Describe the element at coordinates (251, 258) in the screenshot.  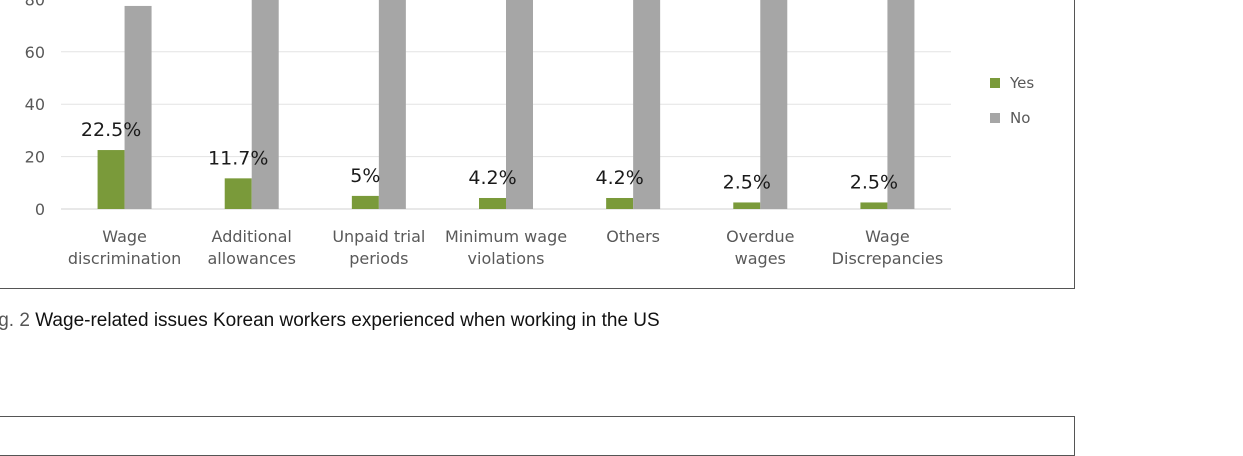
I see `category-label-1-1: allowances` at that location.